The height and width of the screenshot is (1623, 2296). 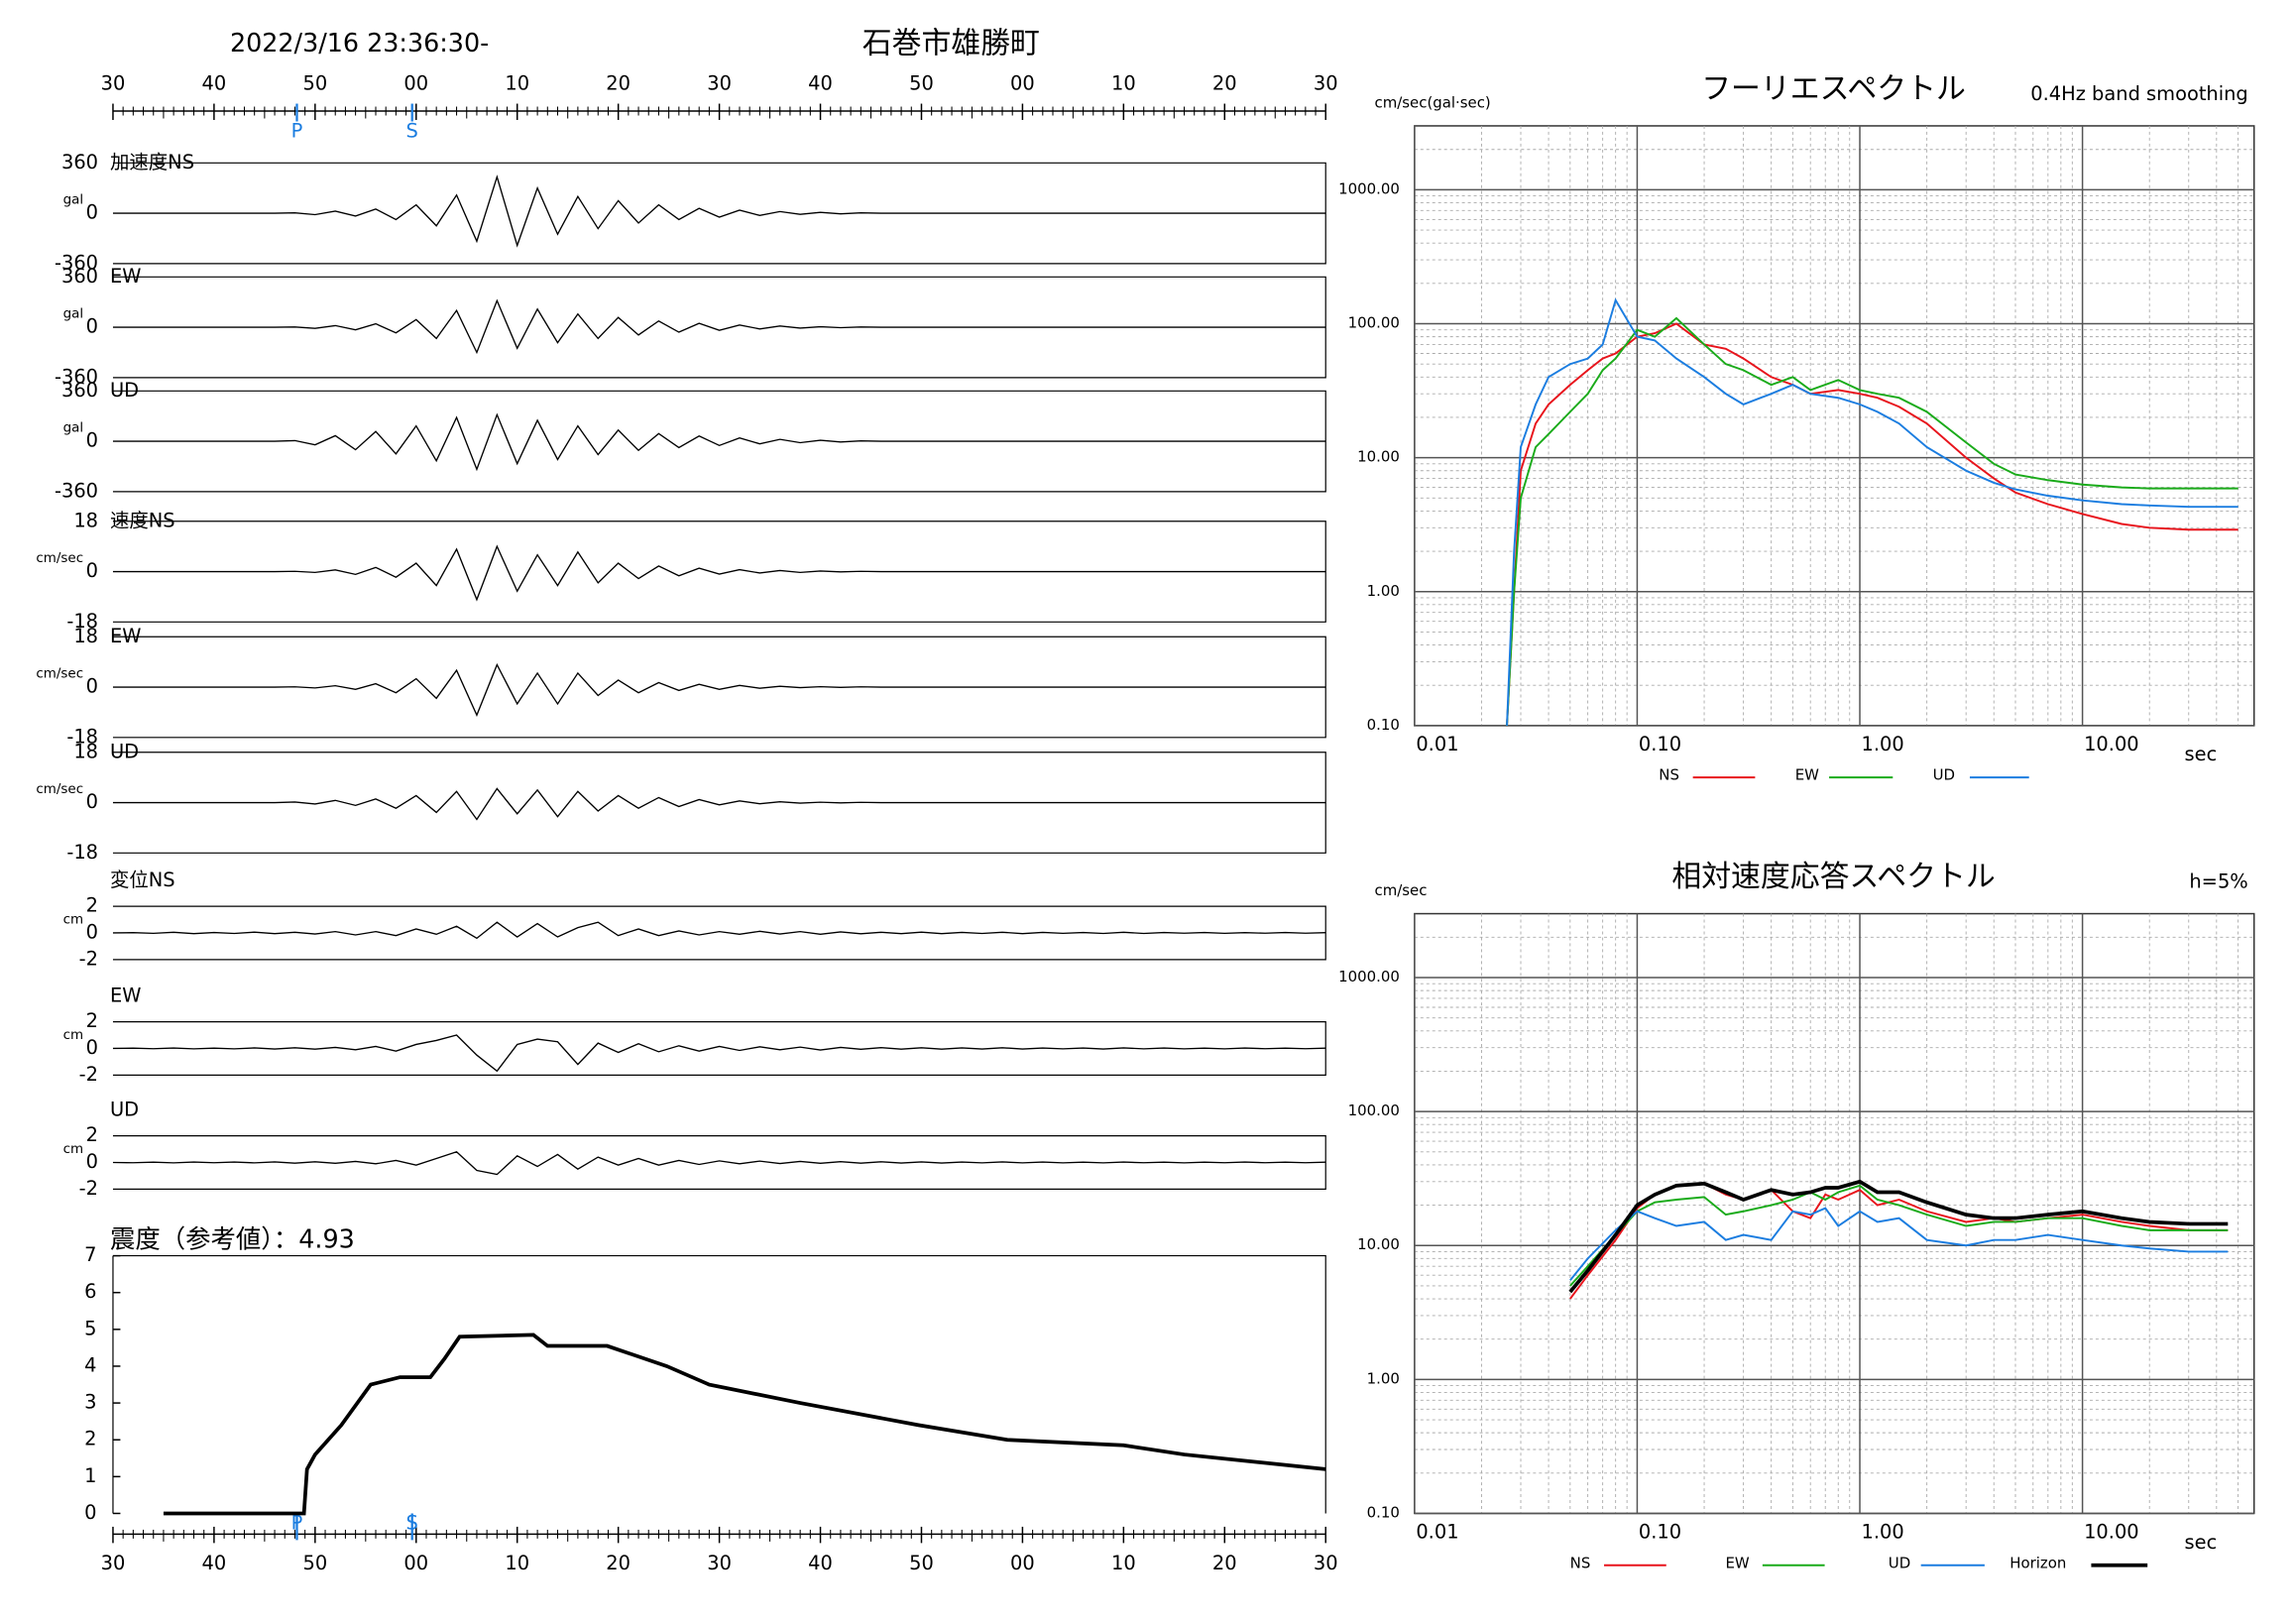 What do you see at coordinates (1433, 103) in the screenshot?
I see `y-axis-label: cm/sec(gal·sec)` at bounding box center [1433, 103].